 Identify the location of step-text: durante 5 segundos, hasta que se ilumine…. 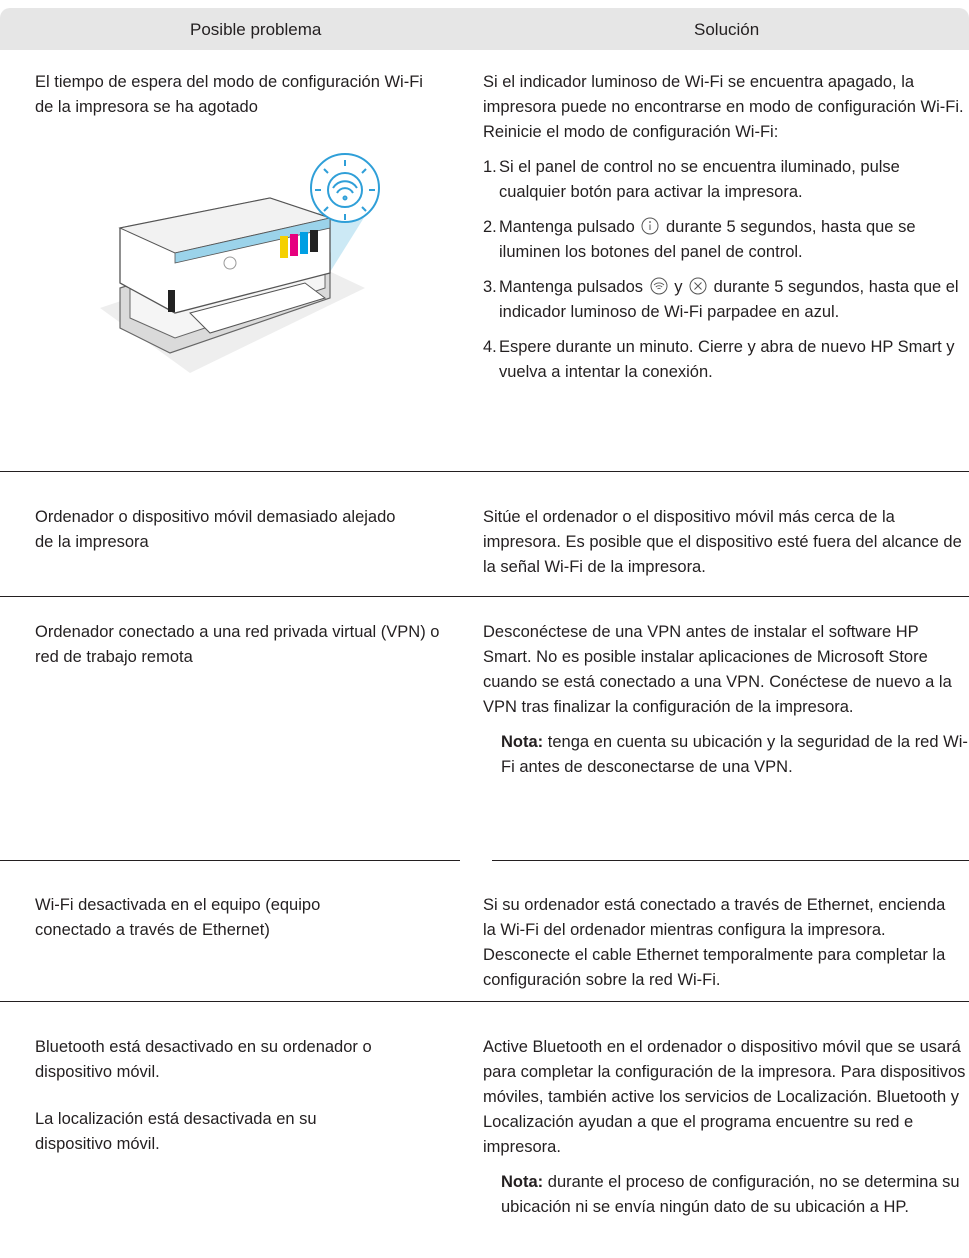
(707, 239).